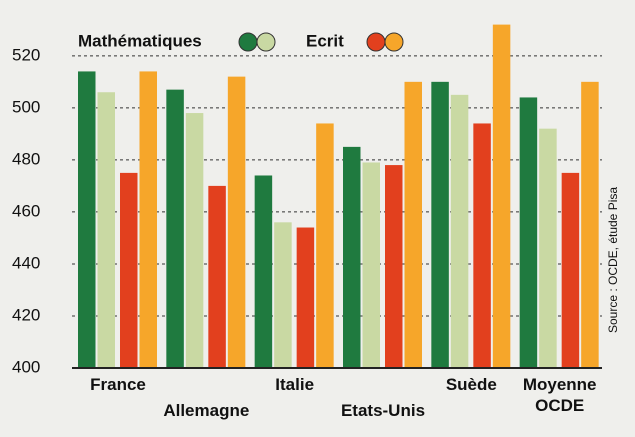  Describe the element at coordinates (295, 384) in the screenshot. I see `x-tick-label: Italie` at that location.